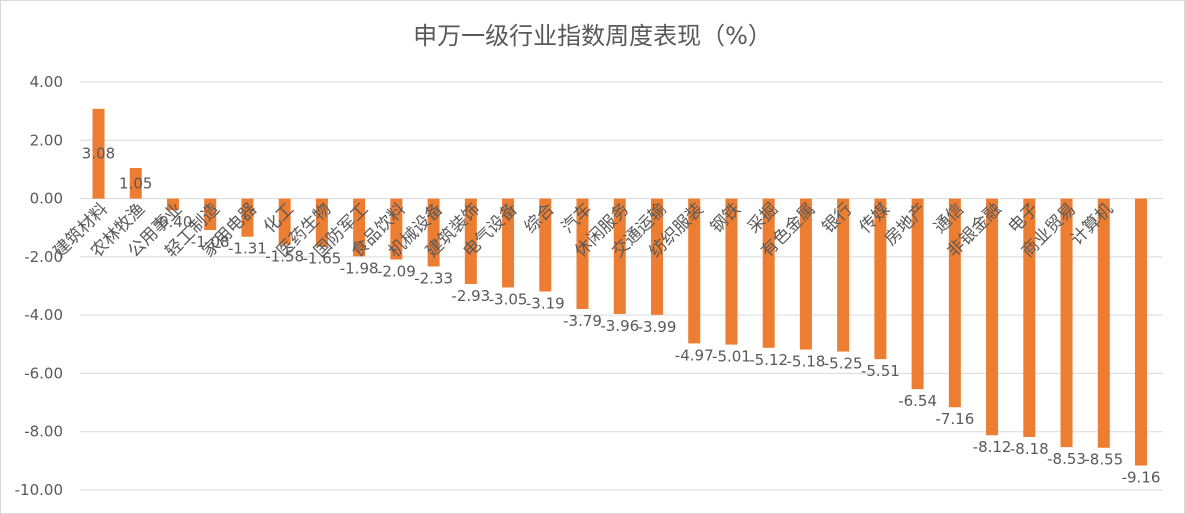 This screenshot has width=1185, height=514. I want to click on data-label: -1.31, so click(247, 249).